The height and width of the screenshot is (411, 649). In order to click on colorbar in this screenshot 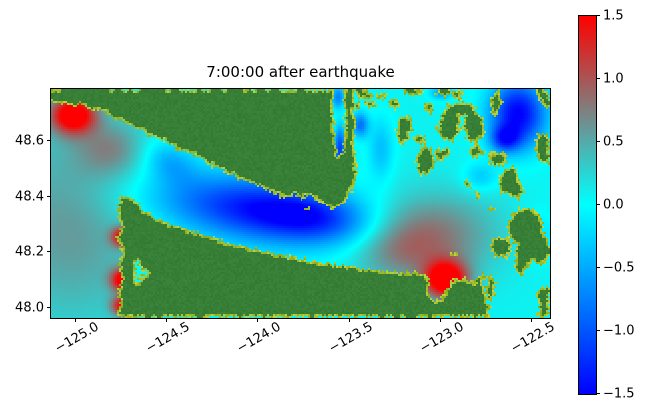, I will do `click(587, 205)`.